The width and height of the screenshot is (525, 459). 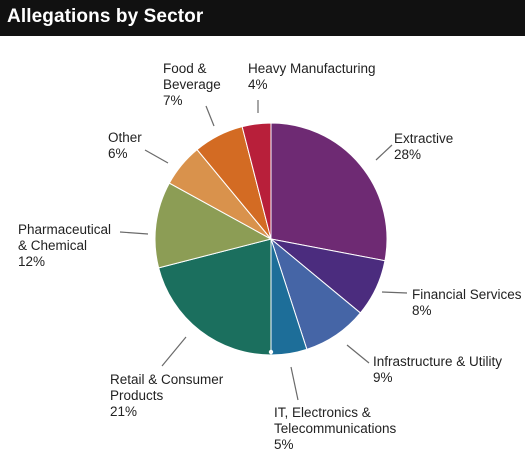 I want to click on slice-label: Infrastructure & Utility 9%, so click(x=437, y=369).